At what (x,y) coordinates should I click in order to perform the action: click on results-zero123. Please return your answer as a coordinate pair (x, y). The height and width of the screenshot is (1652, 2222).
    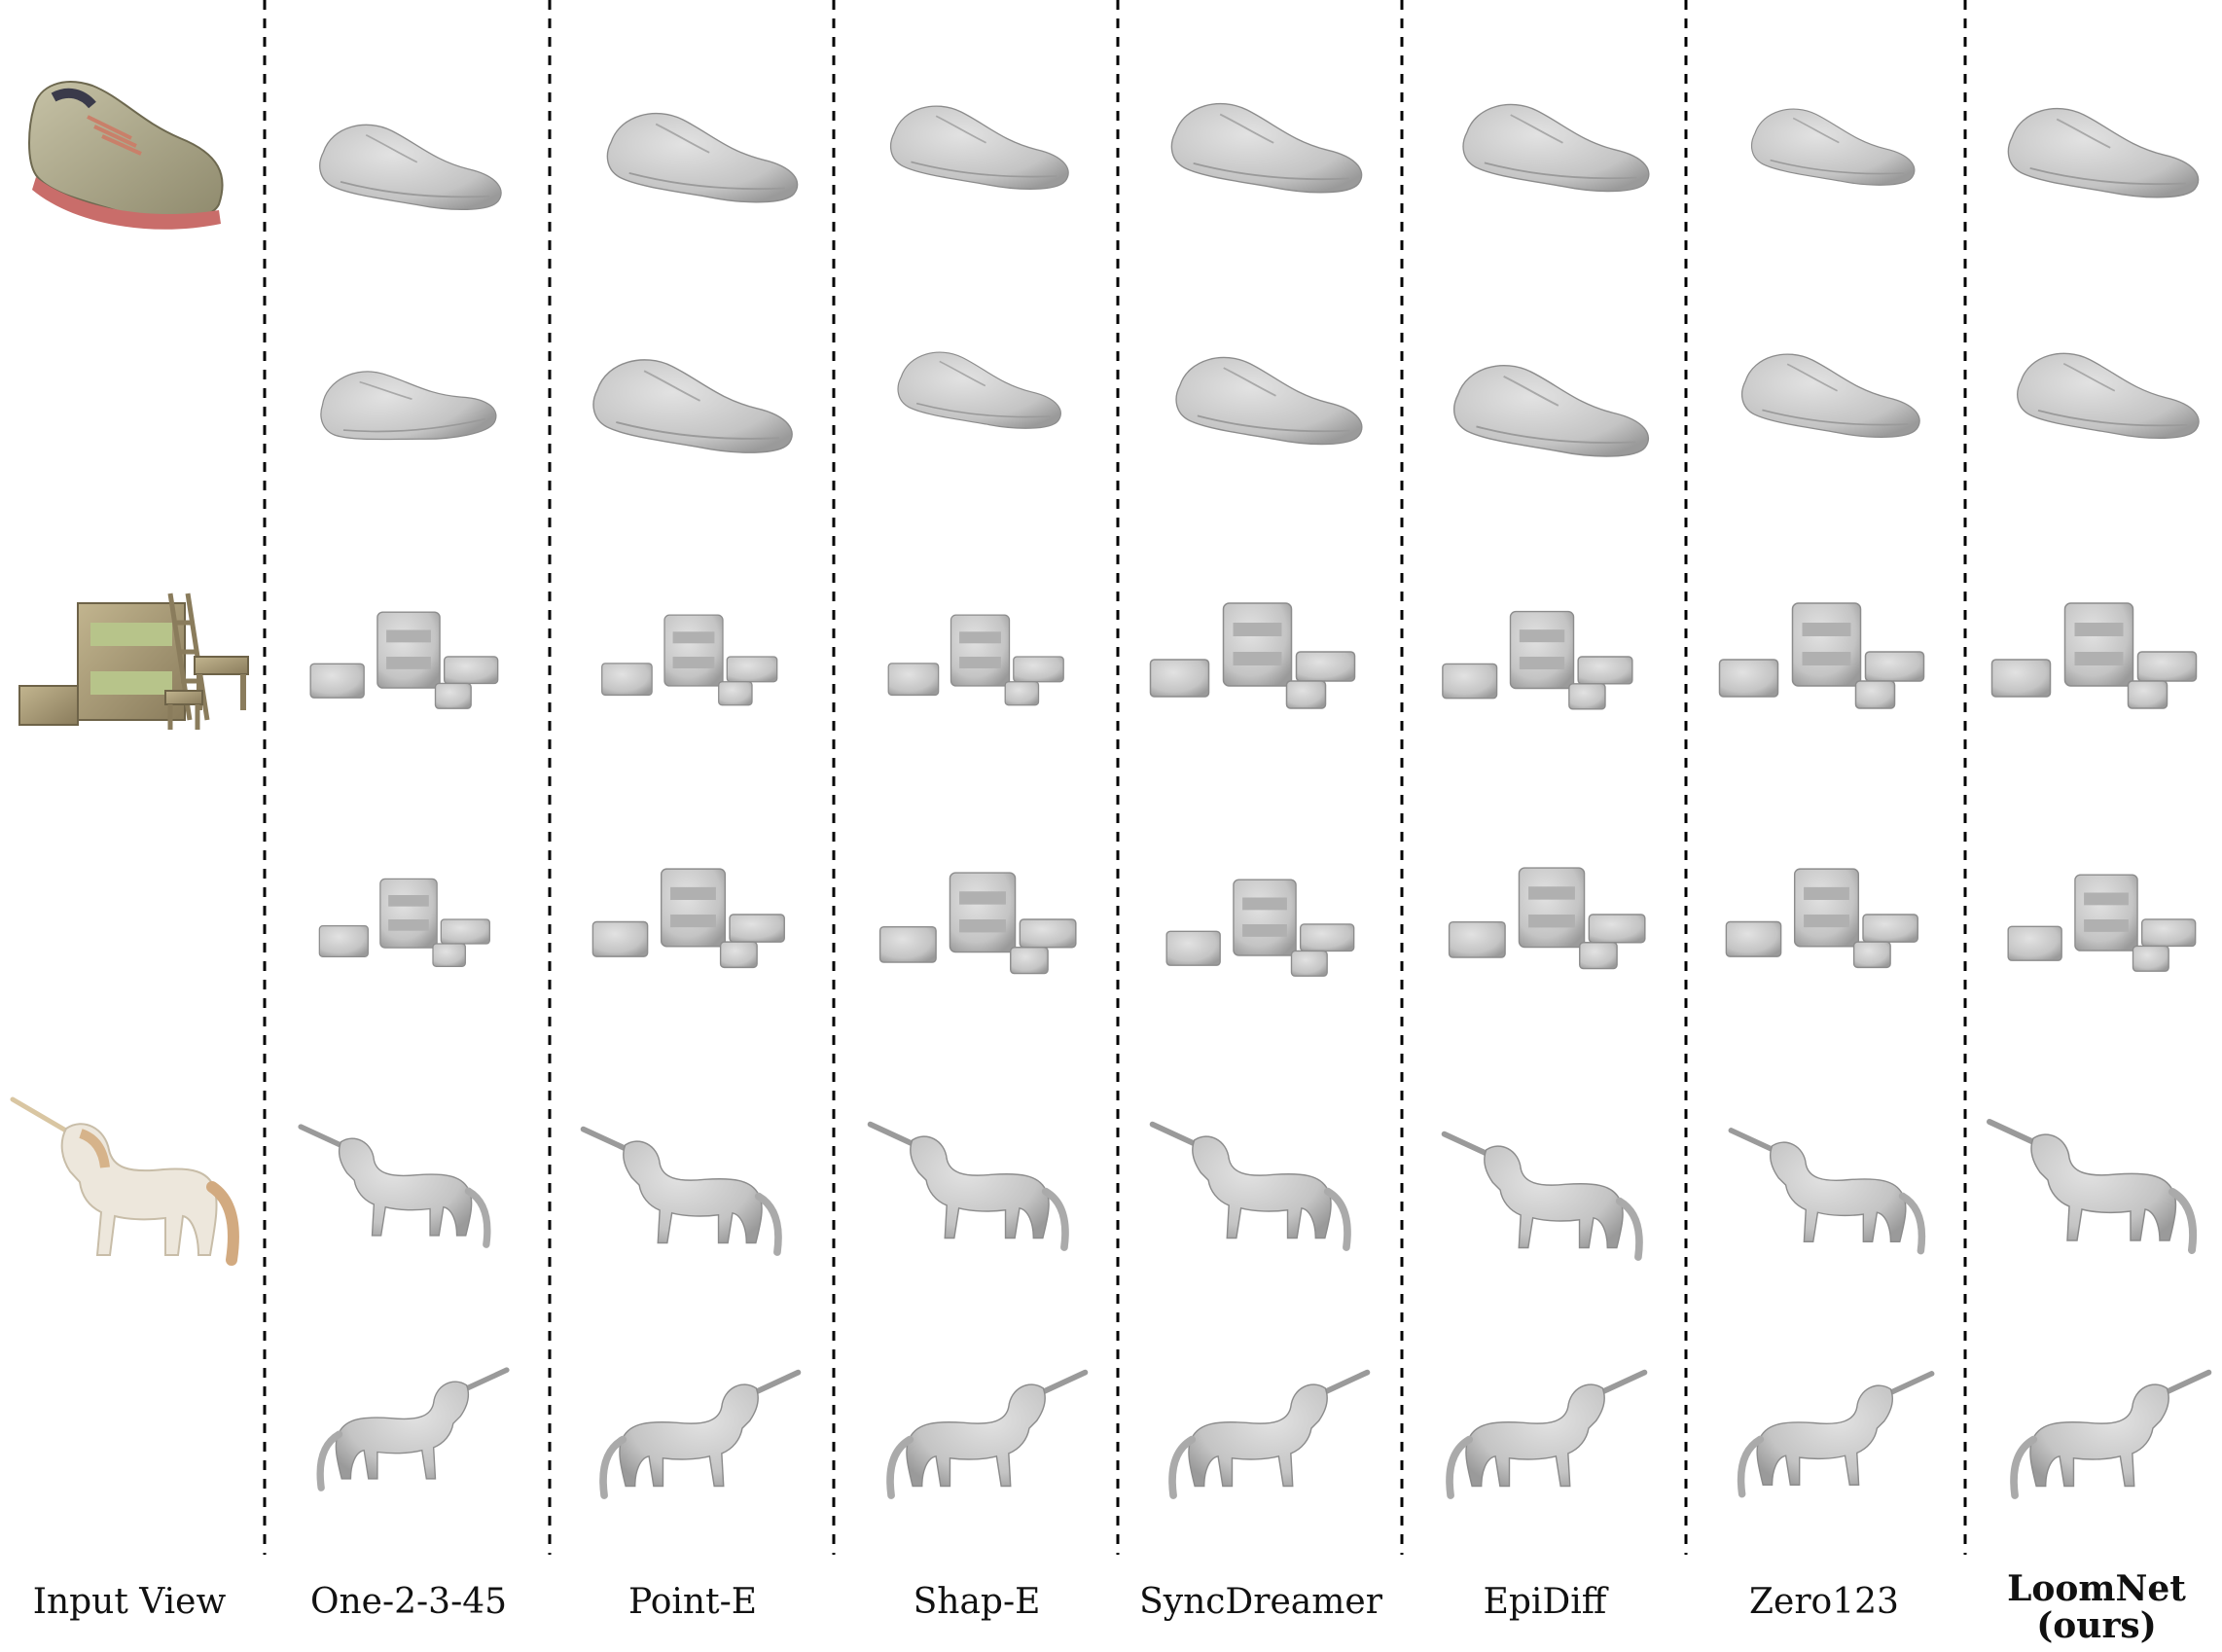
    Looking at the image, I should click on (1825, 801).